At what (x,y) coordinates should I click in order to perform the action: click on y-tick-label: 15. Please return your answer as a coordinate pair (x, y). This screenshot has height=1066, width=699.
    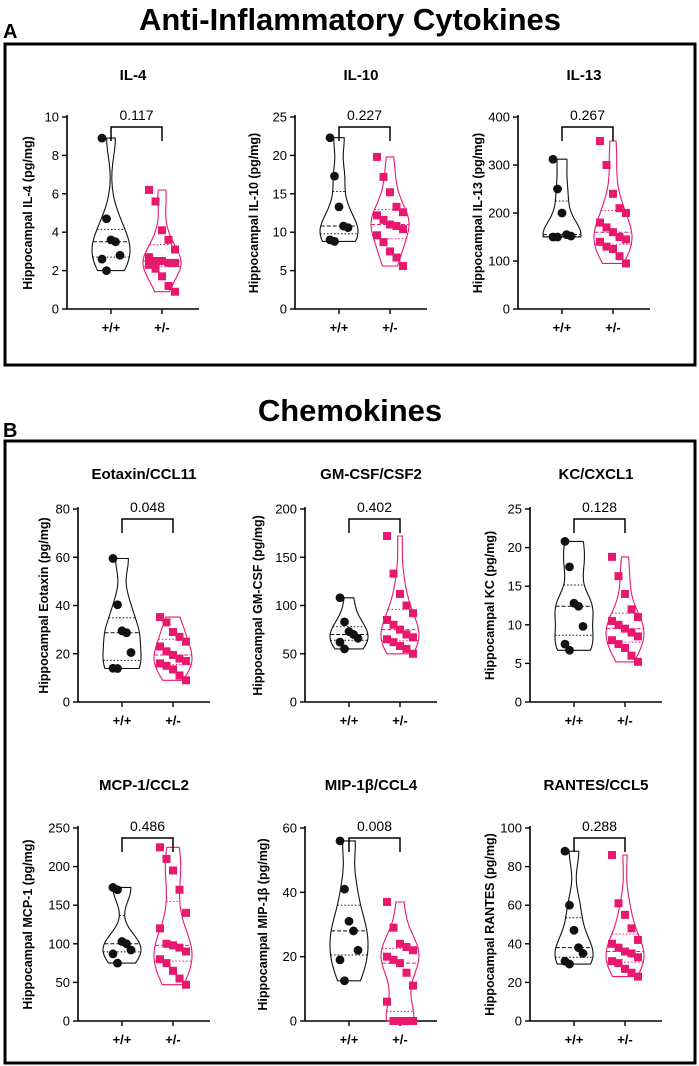
    Looking at the image, I should click on (515, 586).